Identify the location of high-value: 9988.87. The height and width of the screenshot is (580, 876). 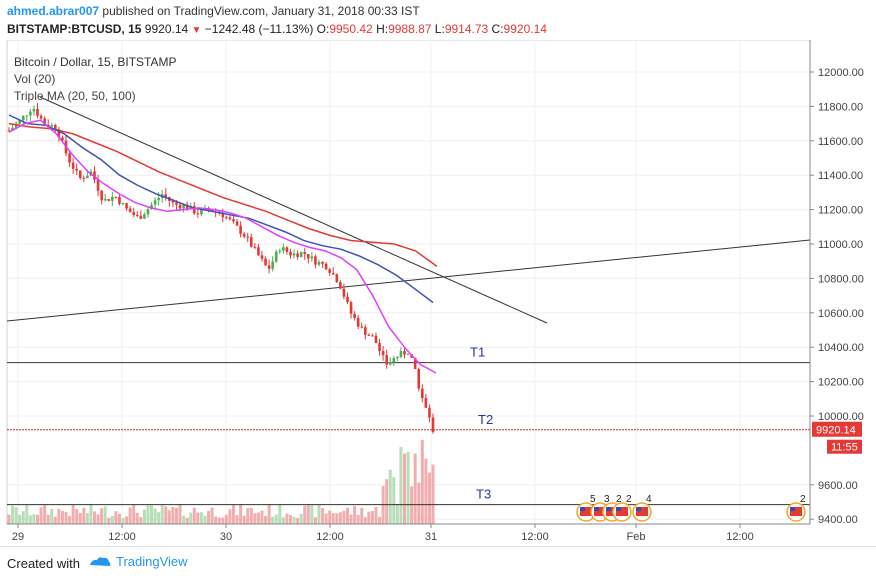
(410, 29).